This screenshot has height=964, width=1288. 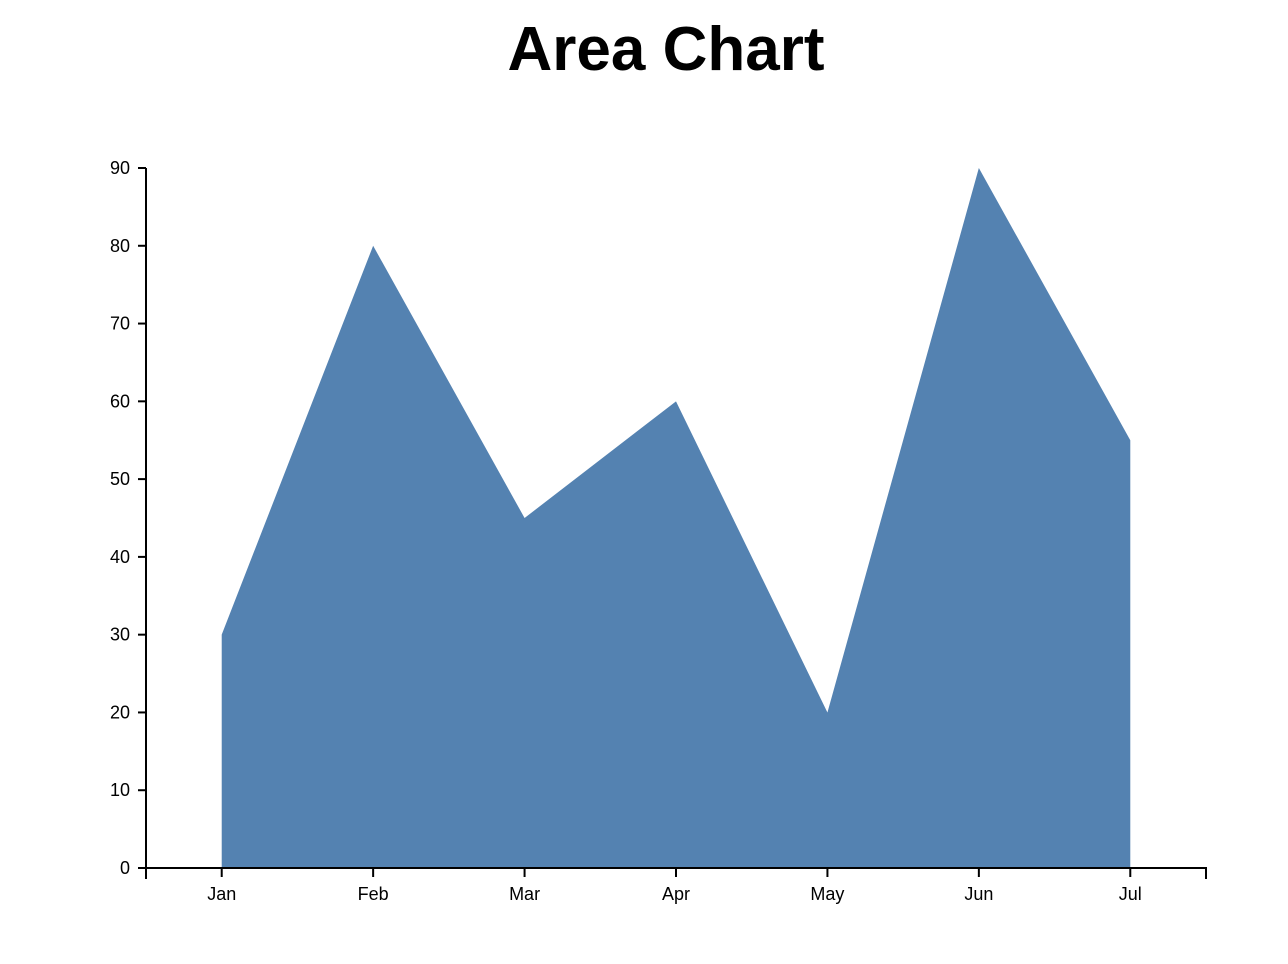 What do you see at coordinates (827, 894) in the screenshot?
I see `x-tick-label-may: May` at bounding box center [827, 894].